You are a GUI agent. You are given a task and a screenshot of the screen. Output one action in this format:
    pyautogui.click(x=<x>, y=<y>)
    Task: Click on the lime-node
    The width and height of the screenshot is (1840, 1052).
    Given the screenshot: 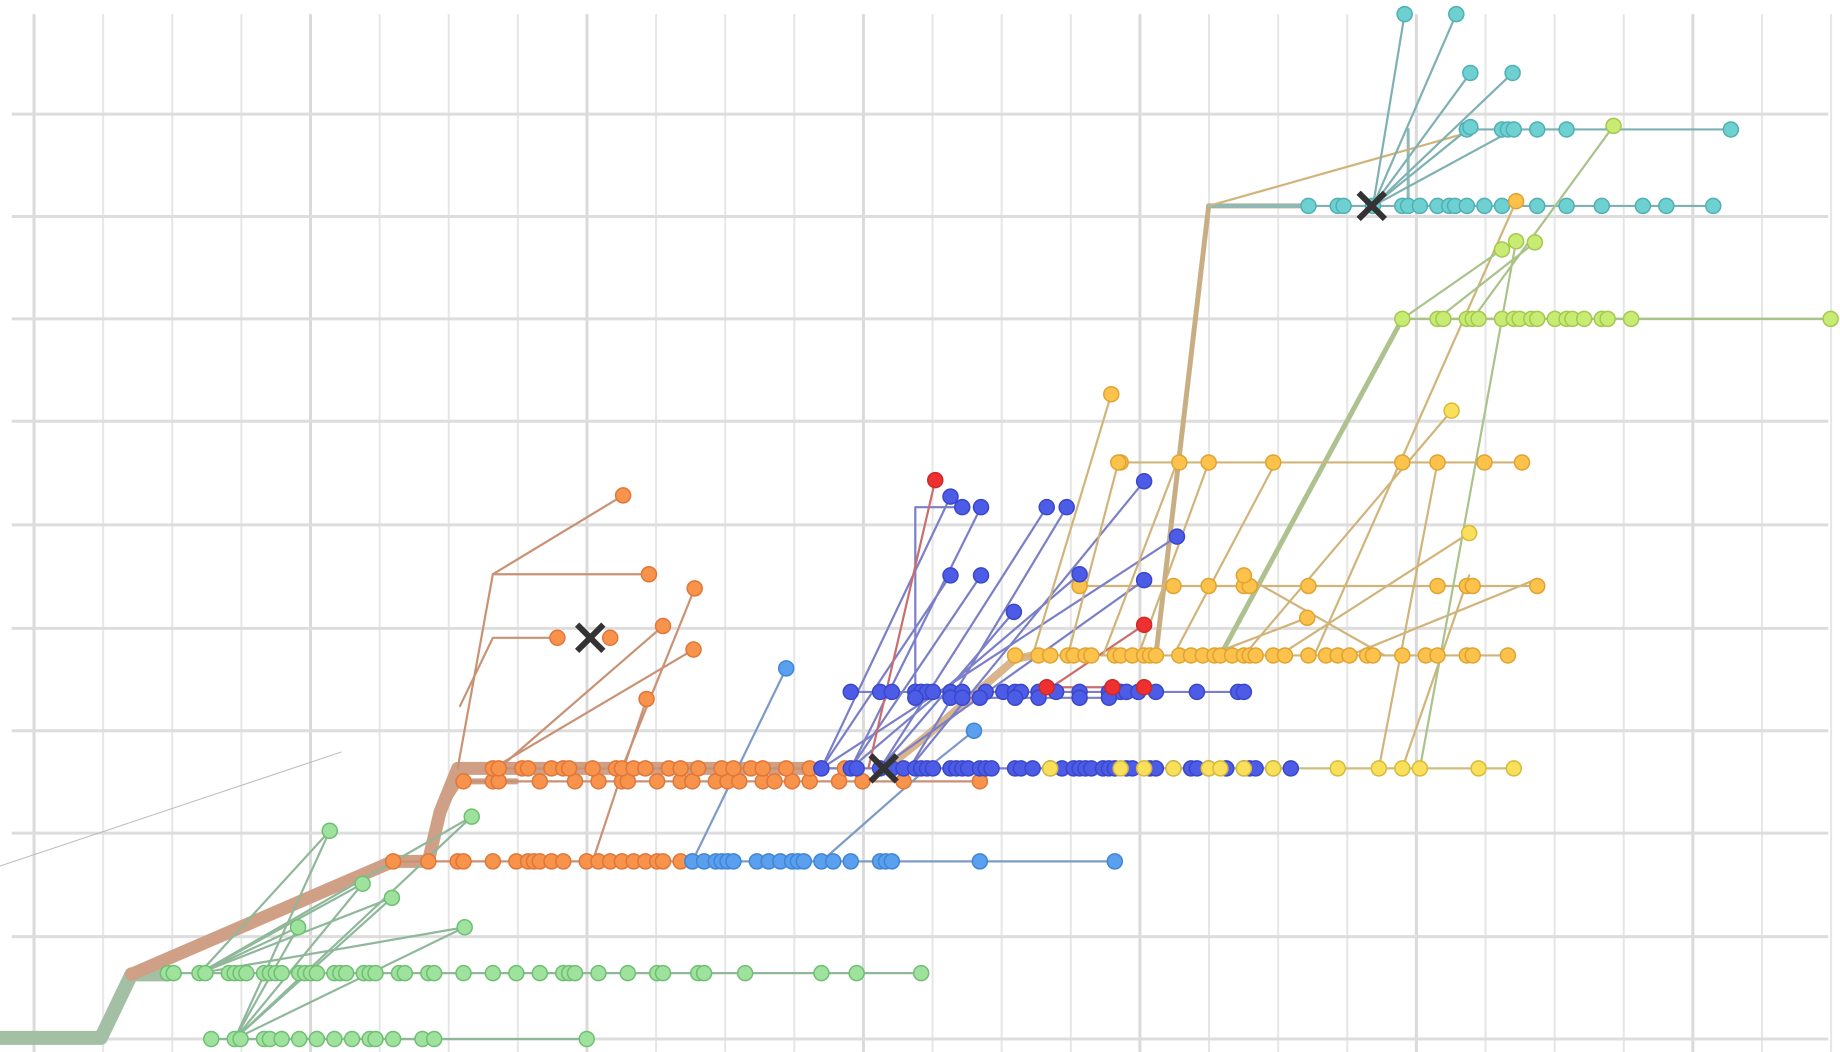 What is the action you would take?
    pyautogui.click(x=1443, y=319)
    